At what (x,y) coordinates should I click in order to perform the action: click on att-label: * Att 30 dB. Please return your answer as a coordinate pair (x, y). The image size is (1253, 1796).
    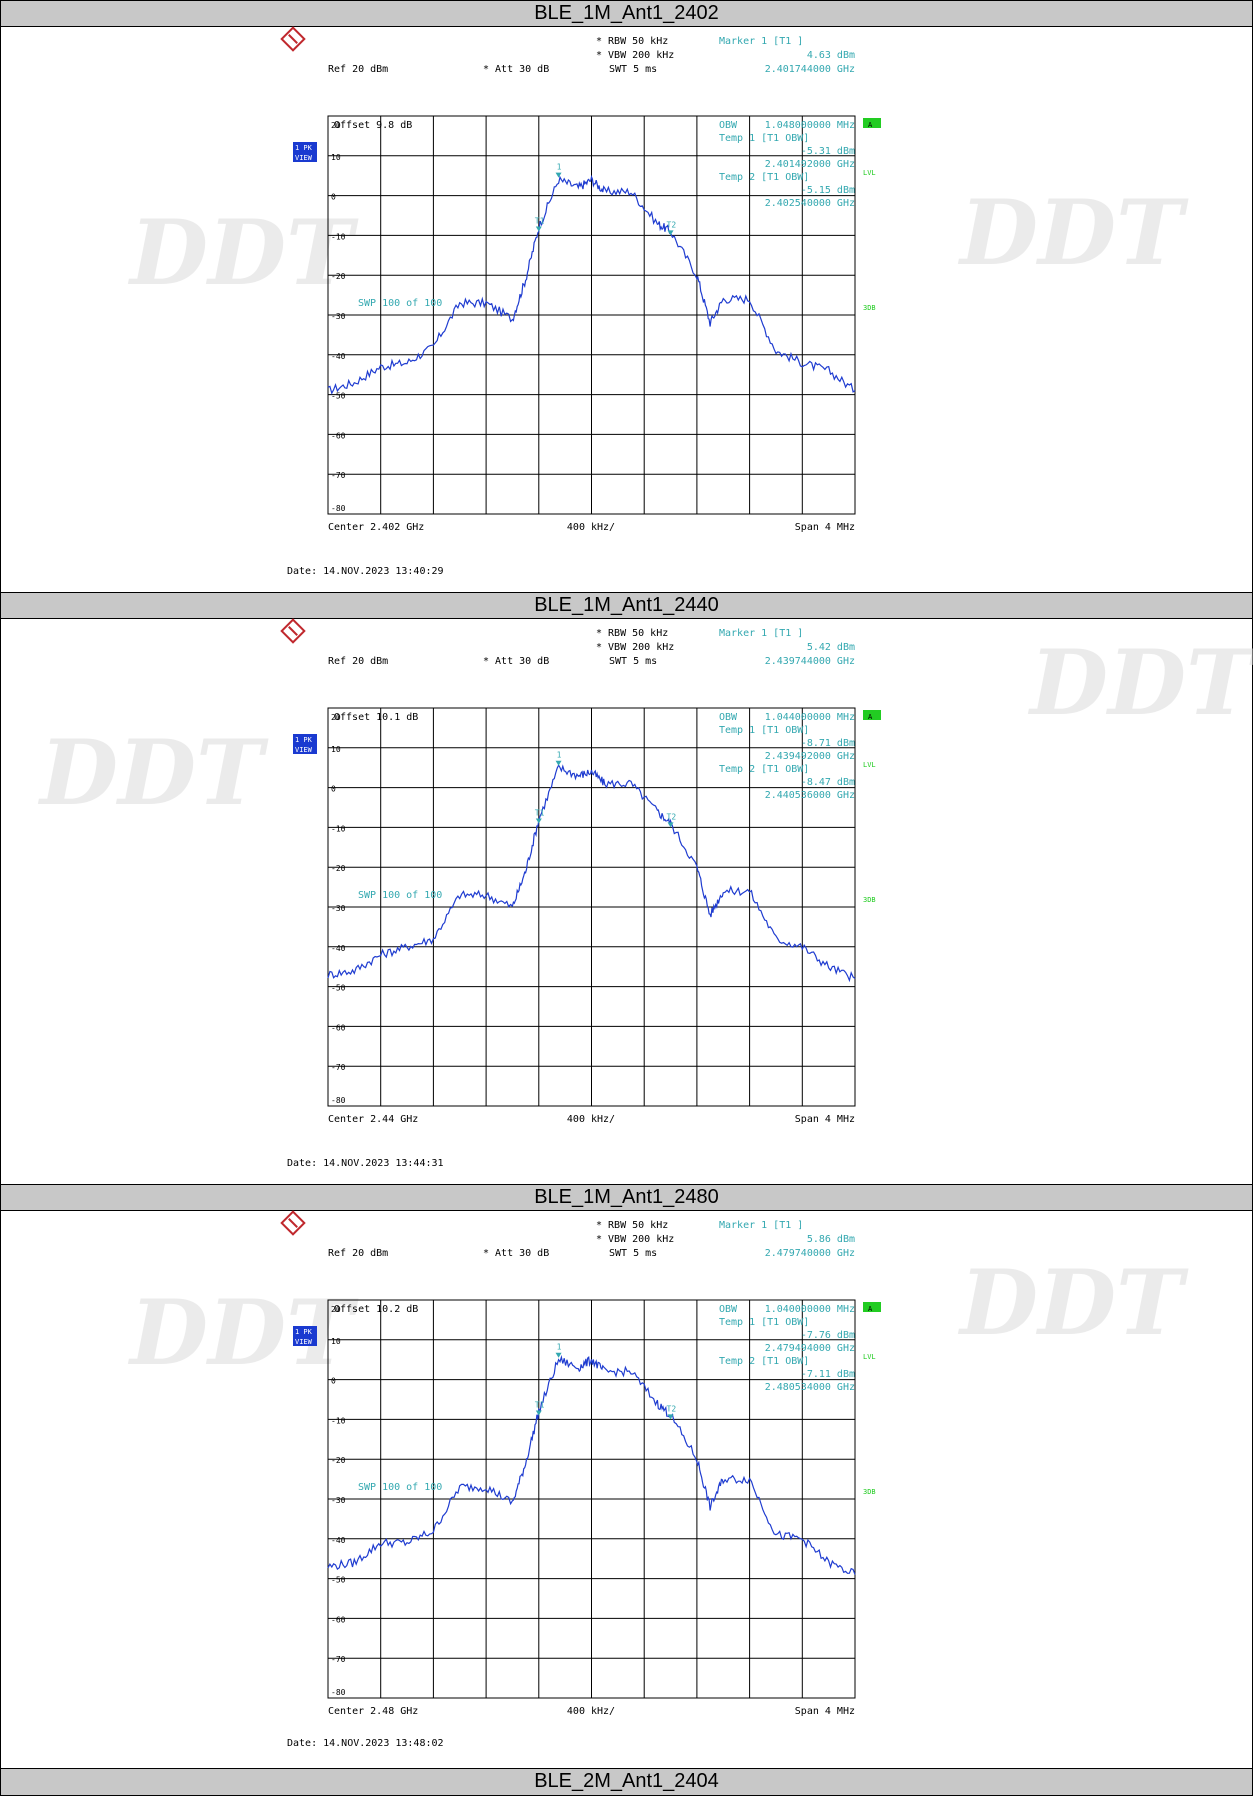
    Looking at the image, I should click on (516, 1253).